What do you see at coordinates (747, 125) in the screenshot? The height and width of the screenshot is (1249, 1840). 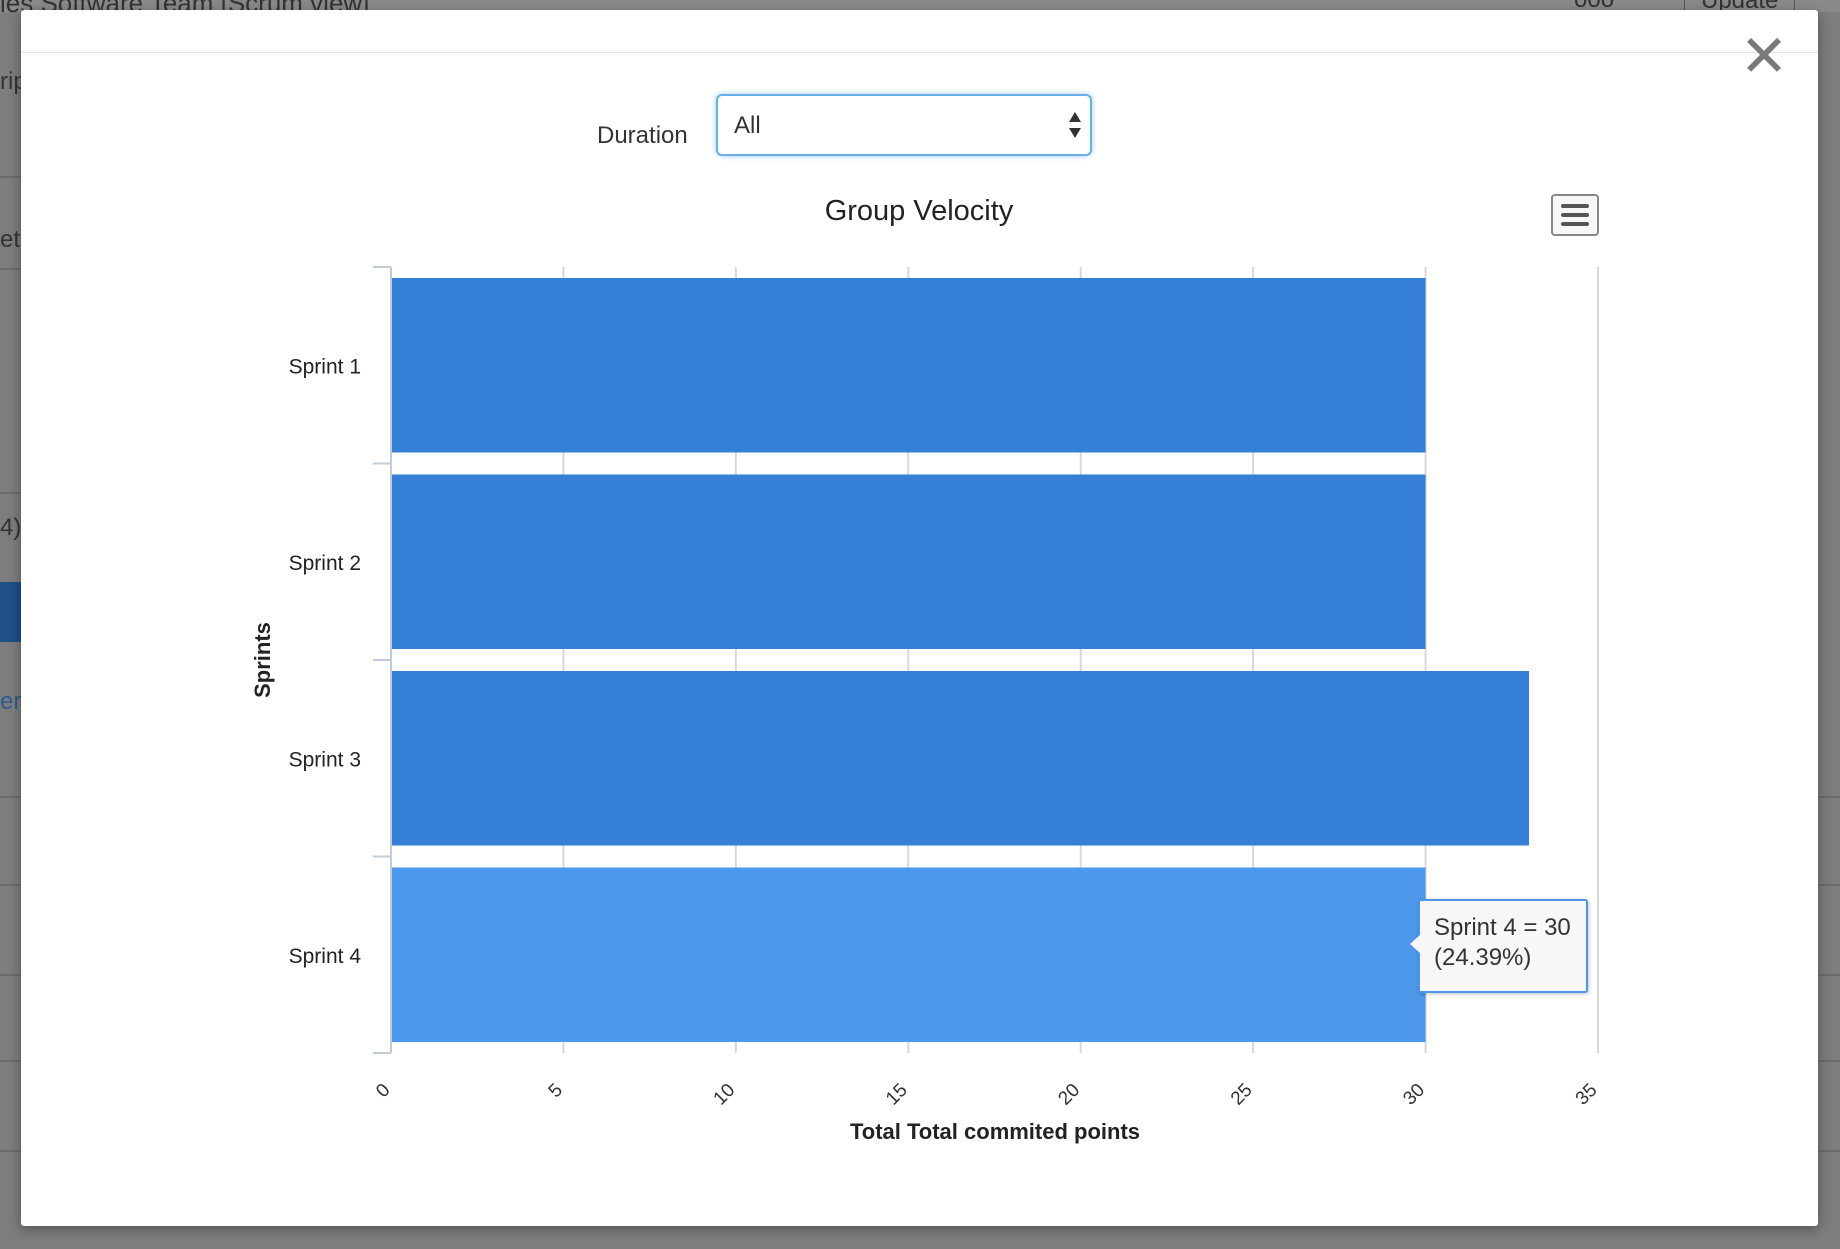 I see `duration-selected-value: All` at bounding box center [747, 125].